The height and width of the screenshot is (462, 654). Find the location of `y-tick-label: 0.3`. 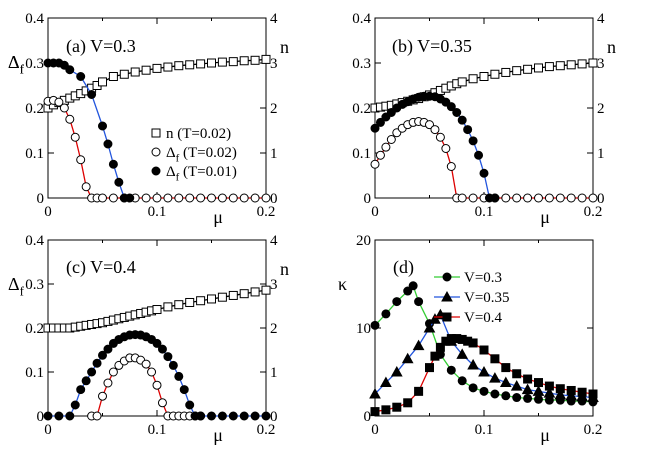

y-tick-label: 0.3 is located at coordinates (34, 285).